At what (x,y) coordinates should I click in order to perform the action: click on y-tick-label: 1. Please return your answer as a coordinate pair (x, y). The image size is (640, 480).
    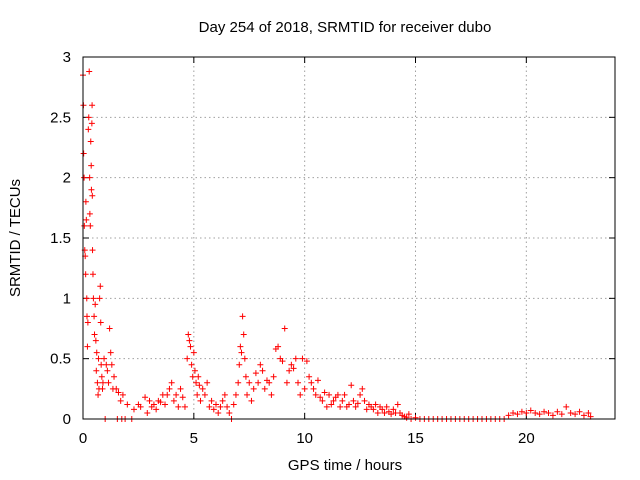
    Looking at the image, I should click on (67, 298).